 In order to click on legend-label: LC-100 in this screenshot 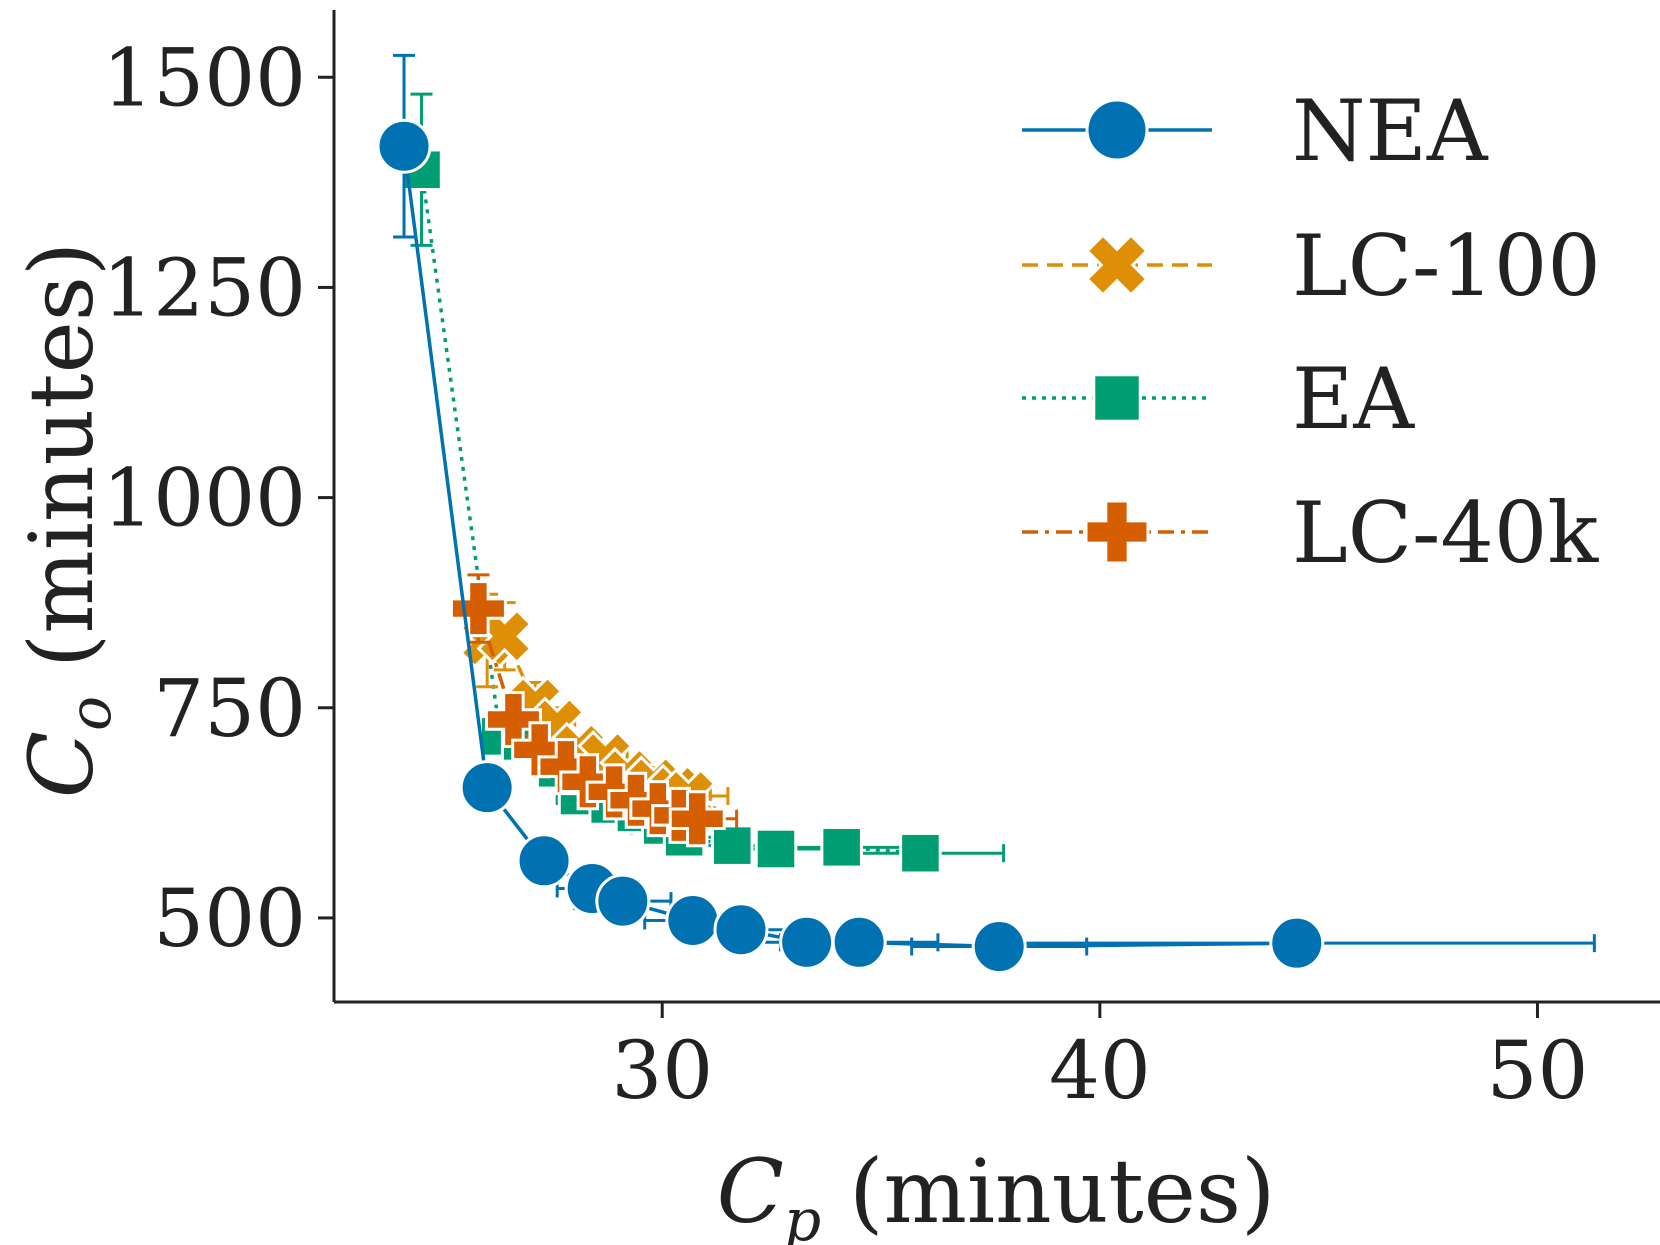, I will do `click(1446, 266)`.